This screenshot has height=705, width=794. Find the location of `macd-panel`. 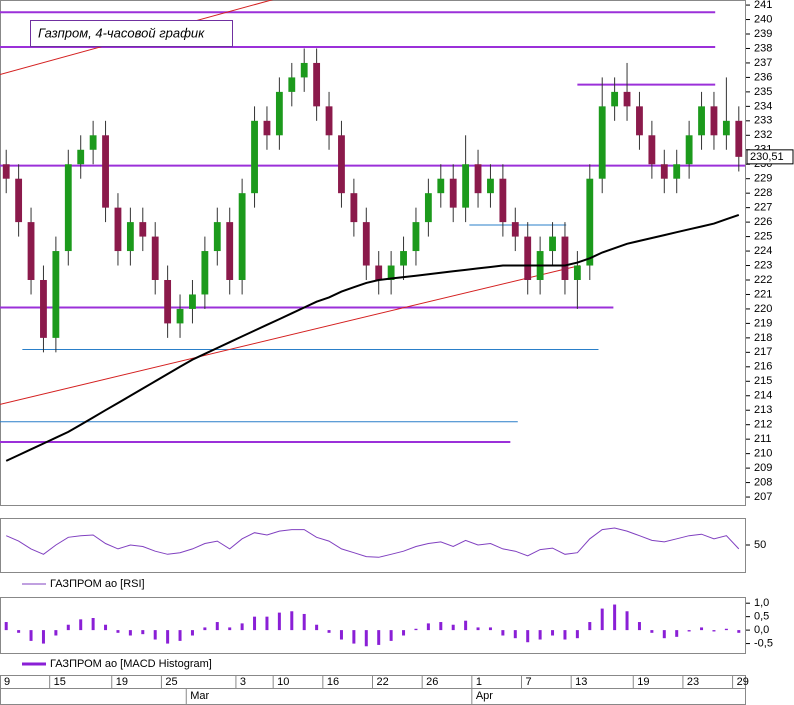

macd-panel is located at coordinates (373, 625).